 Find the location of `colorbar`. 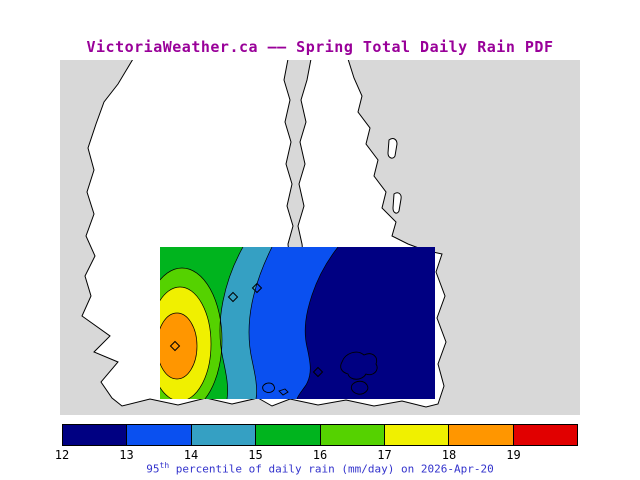

colorbar is located at coordinates (320, 435).